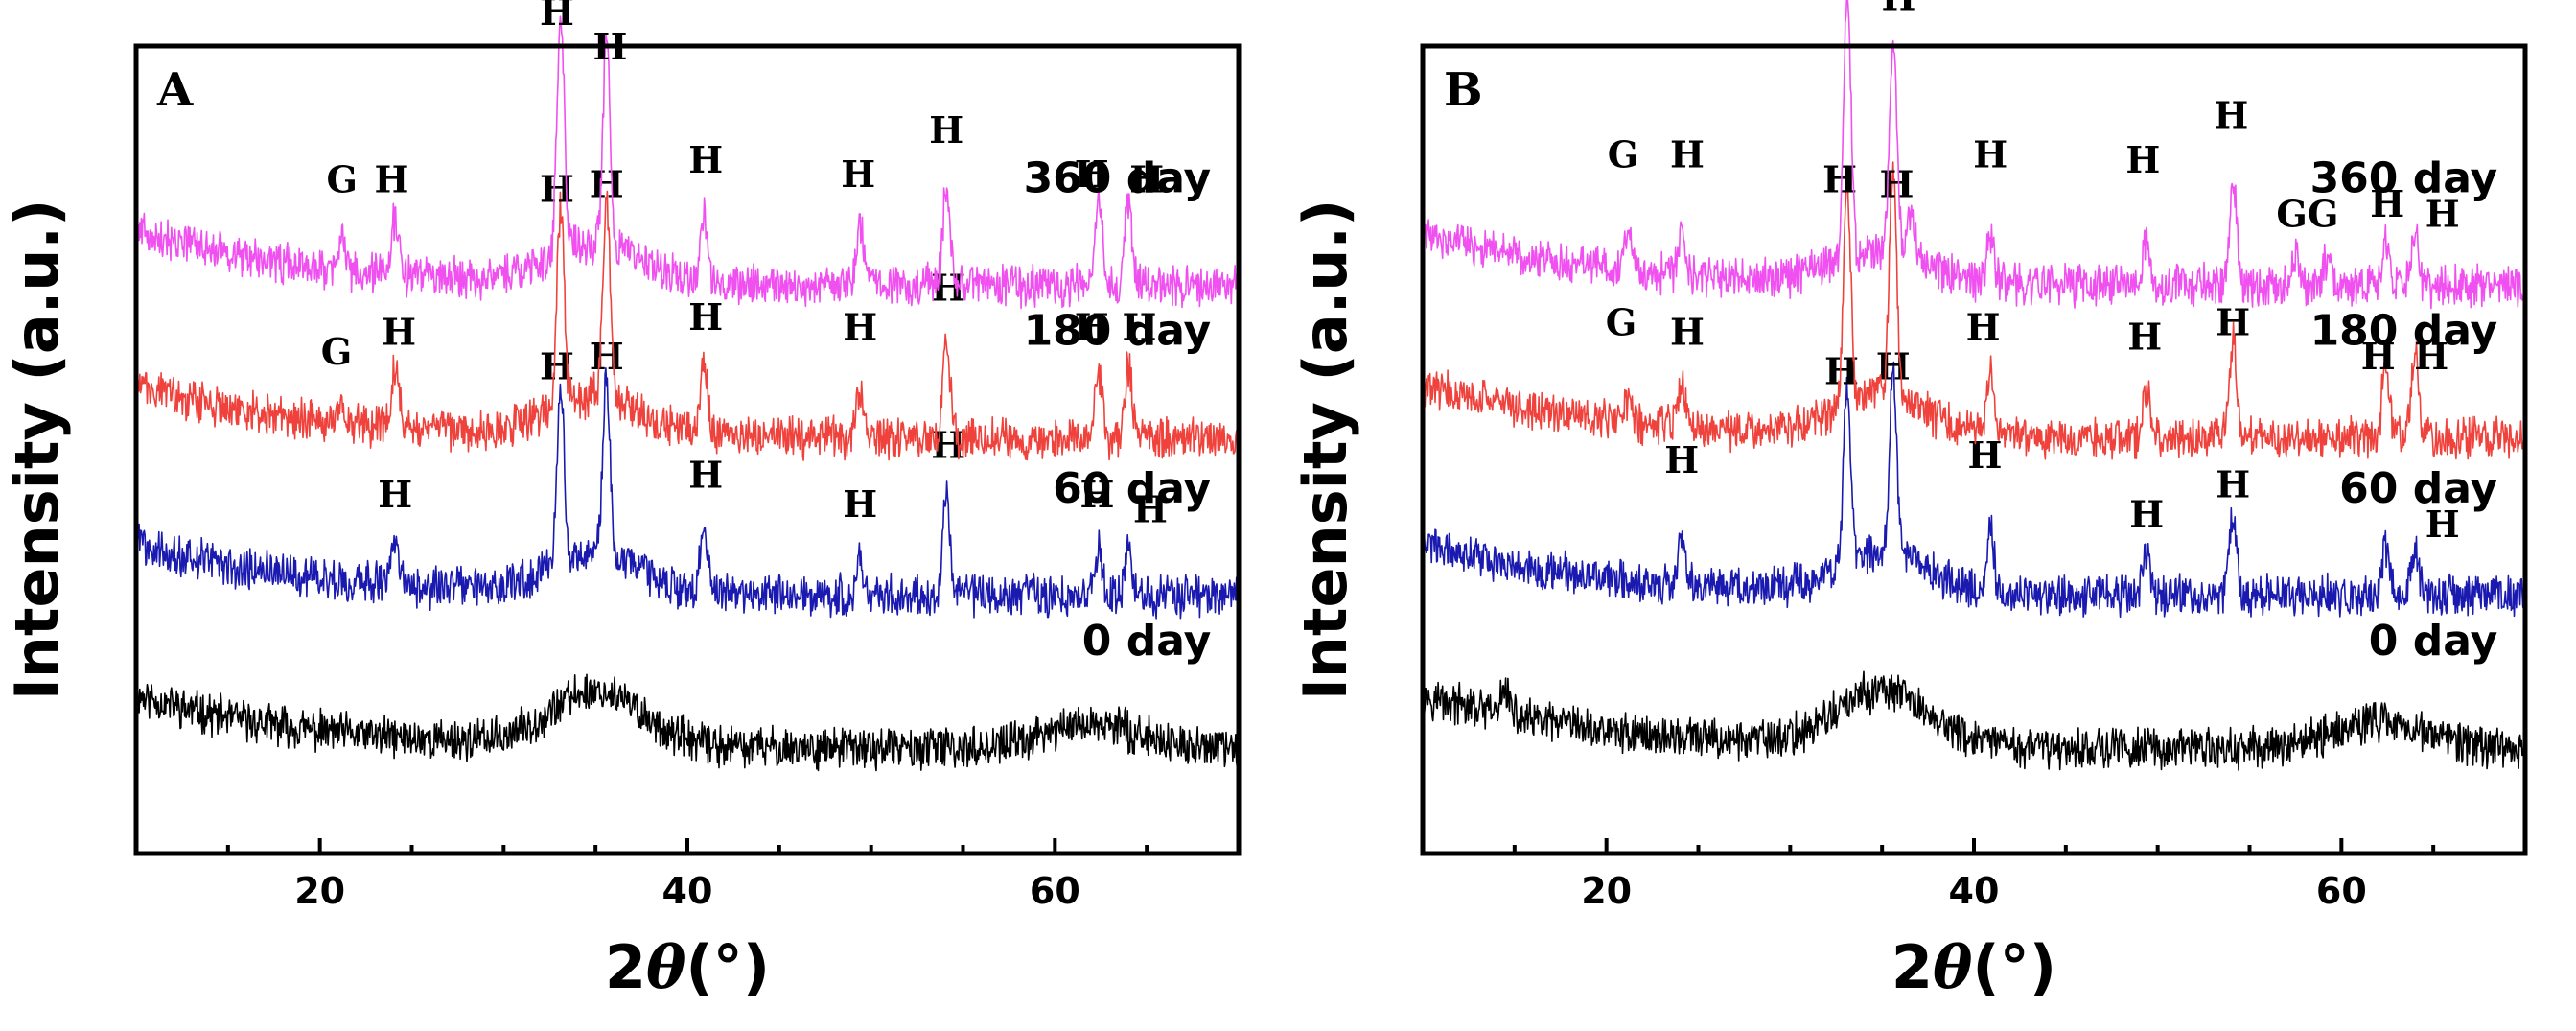 The width and height of the screenshot is (2576, 1031). I want to click on panel-letter: A, so click(175, 90).